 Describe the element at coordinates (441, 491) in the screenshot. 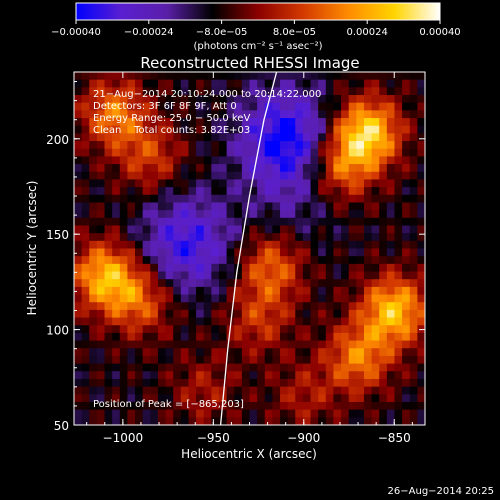

I see `footer-timestamp: 26−Aug−2014 20:25` at that location.